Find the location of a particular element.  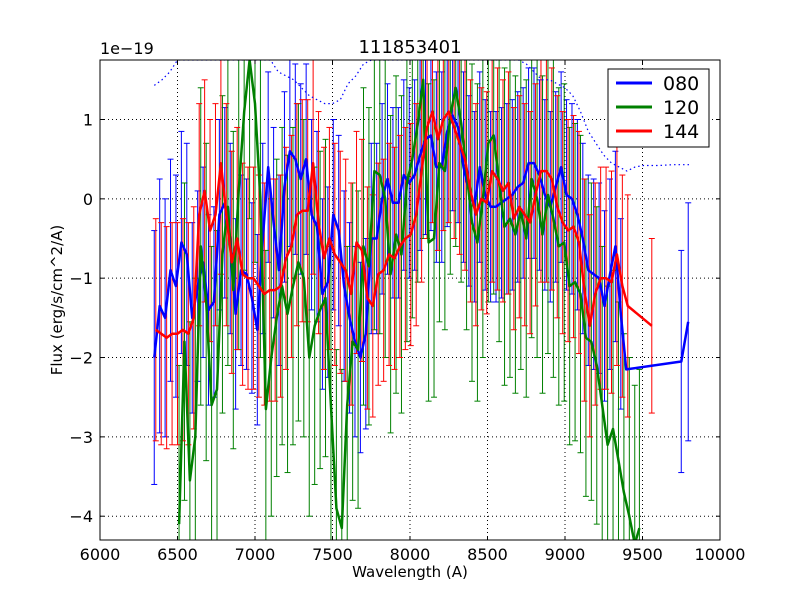

x-tick-label: 7000 is located at coordinates (255, 554).